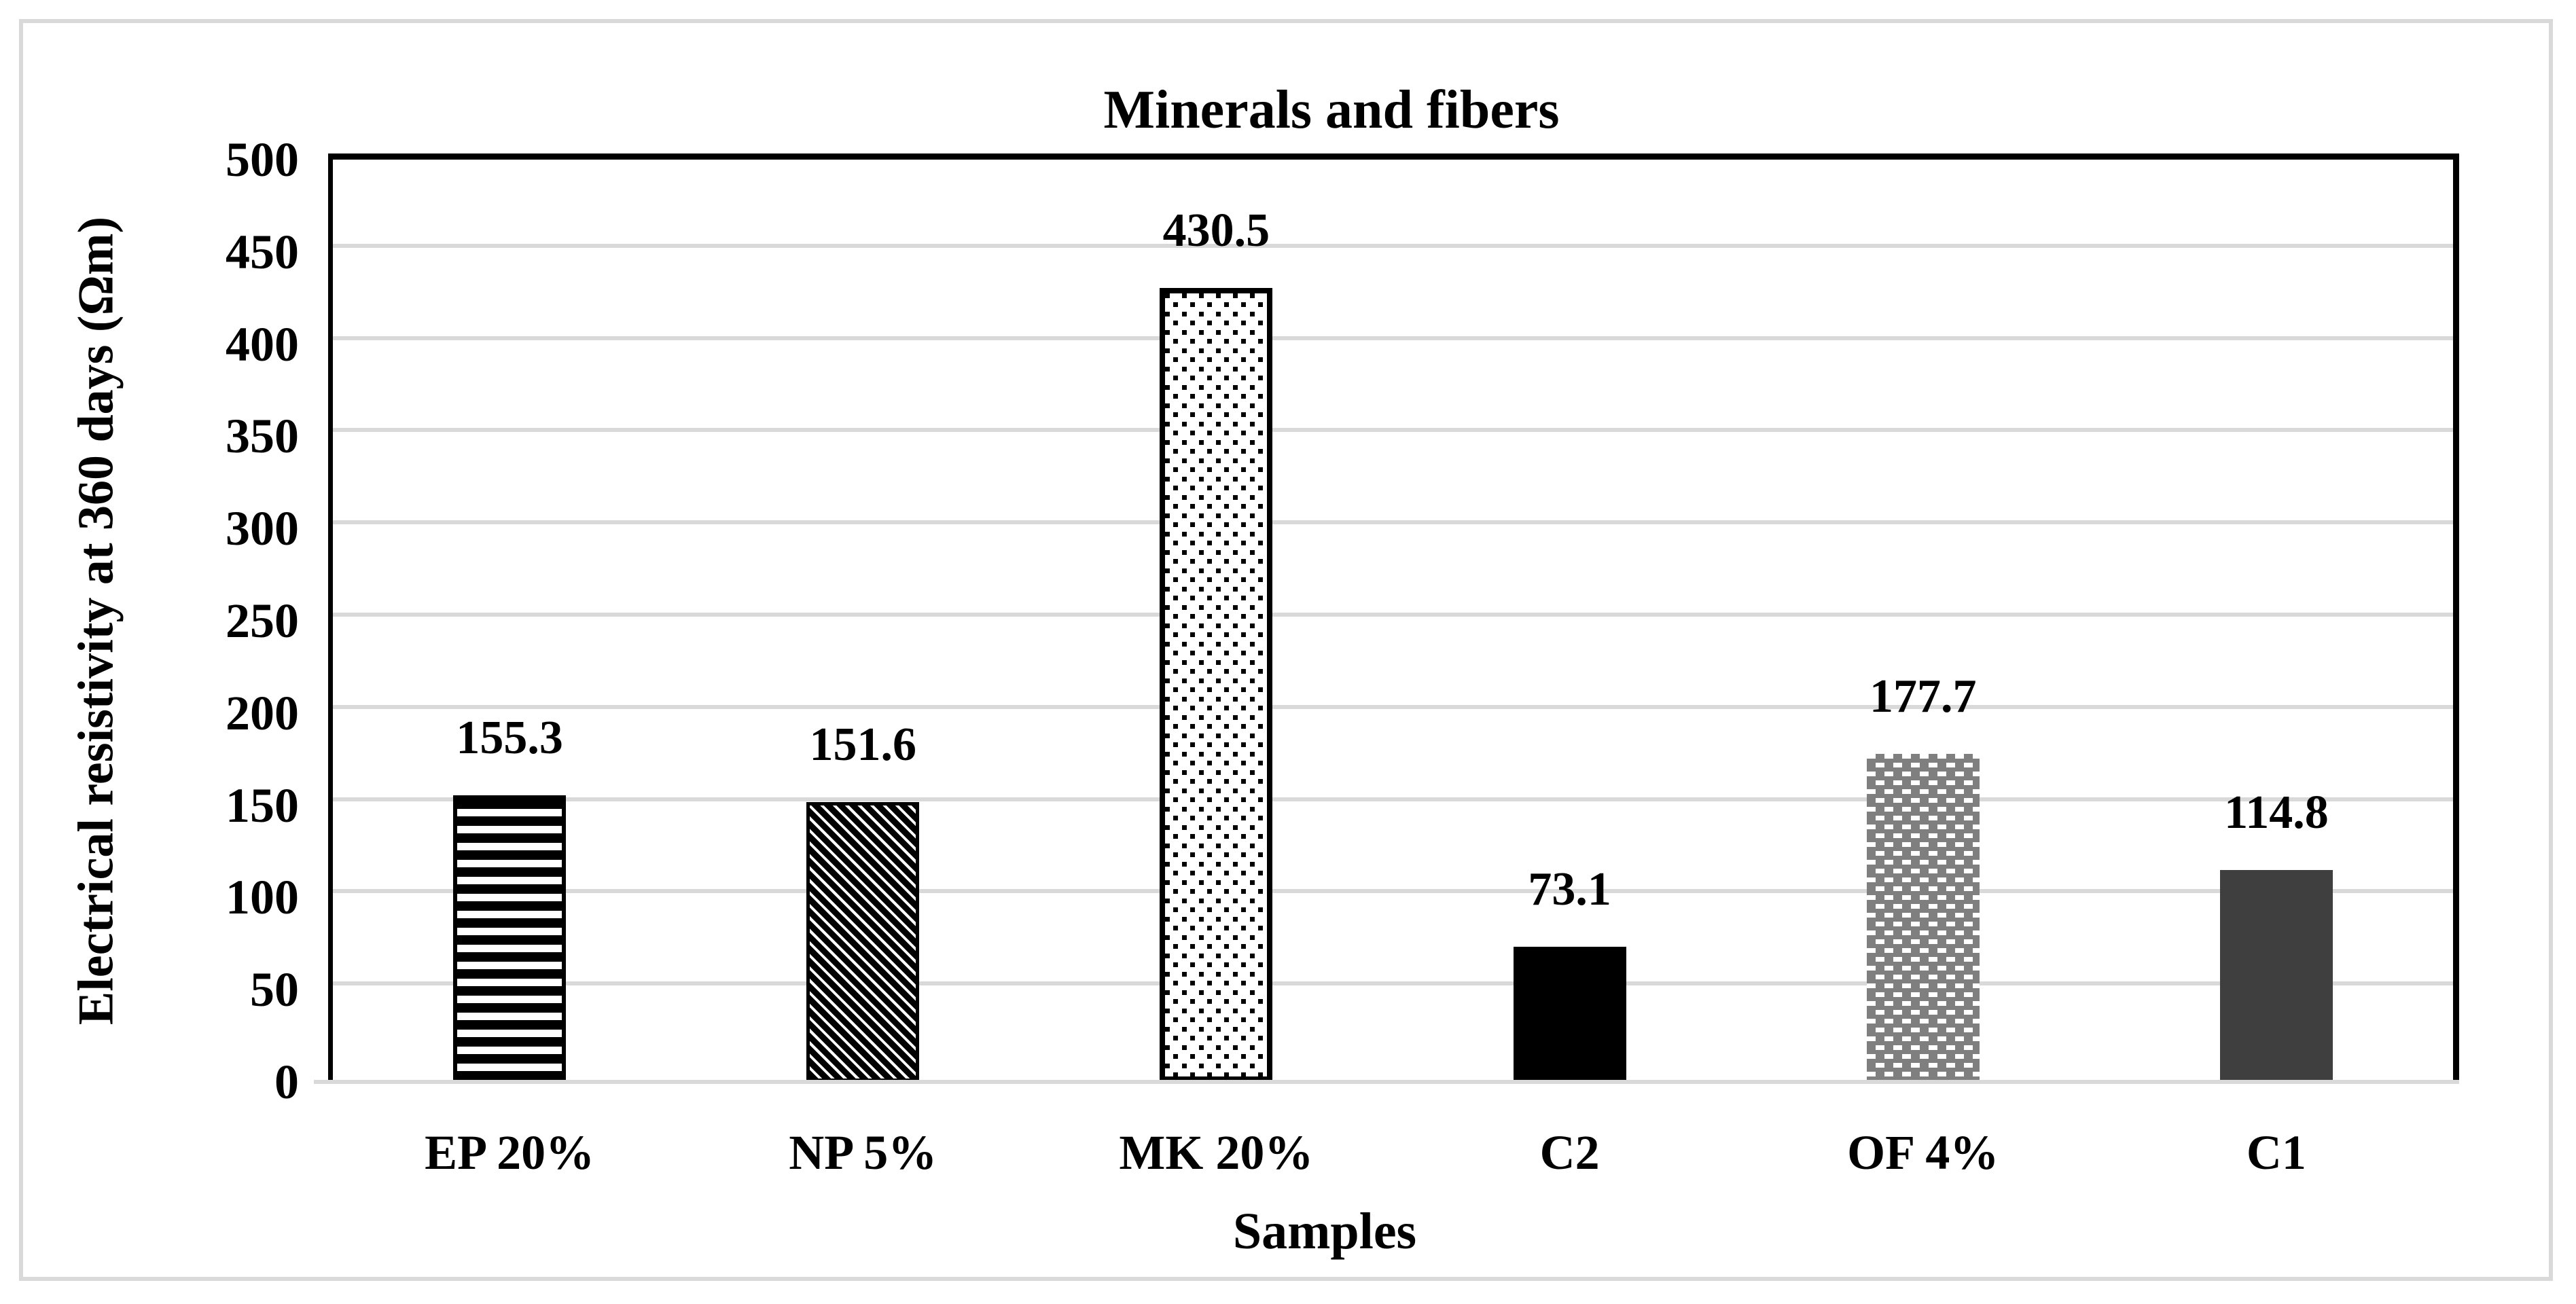 The image size is (2576, 1304). I want to click on y-tick-label: 300, so click(262, 528).